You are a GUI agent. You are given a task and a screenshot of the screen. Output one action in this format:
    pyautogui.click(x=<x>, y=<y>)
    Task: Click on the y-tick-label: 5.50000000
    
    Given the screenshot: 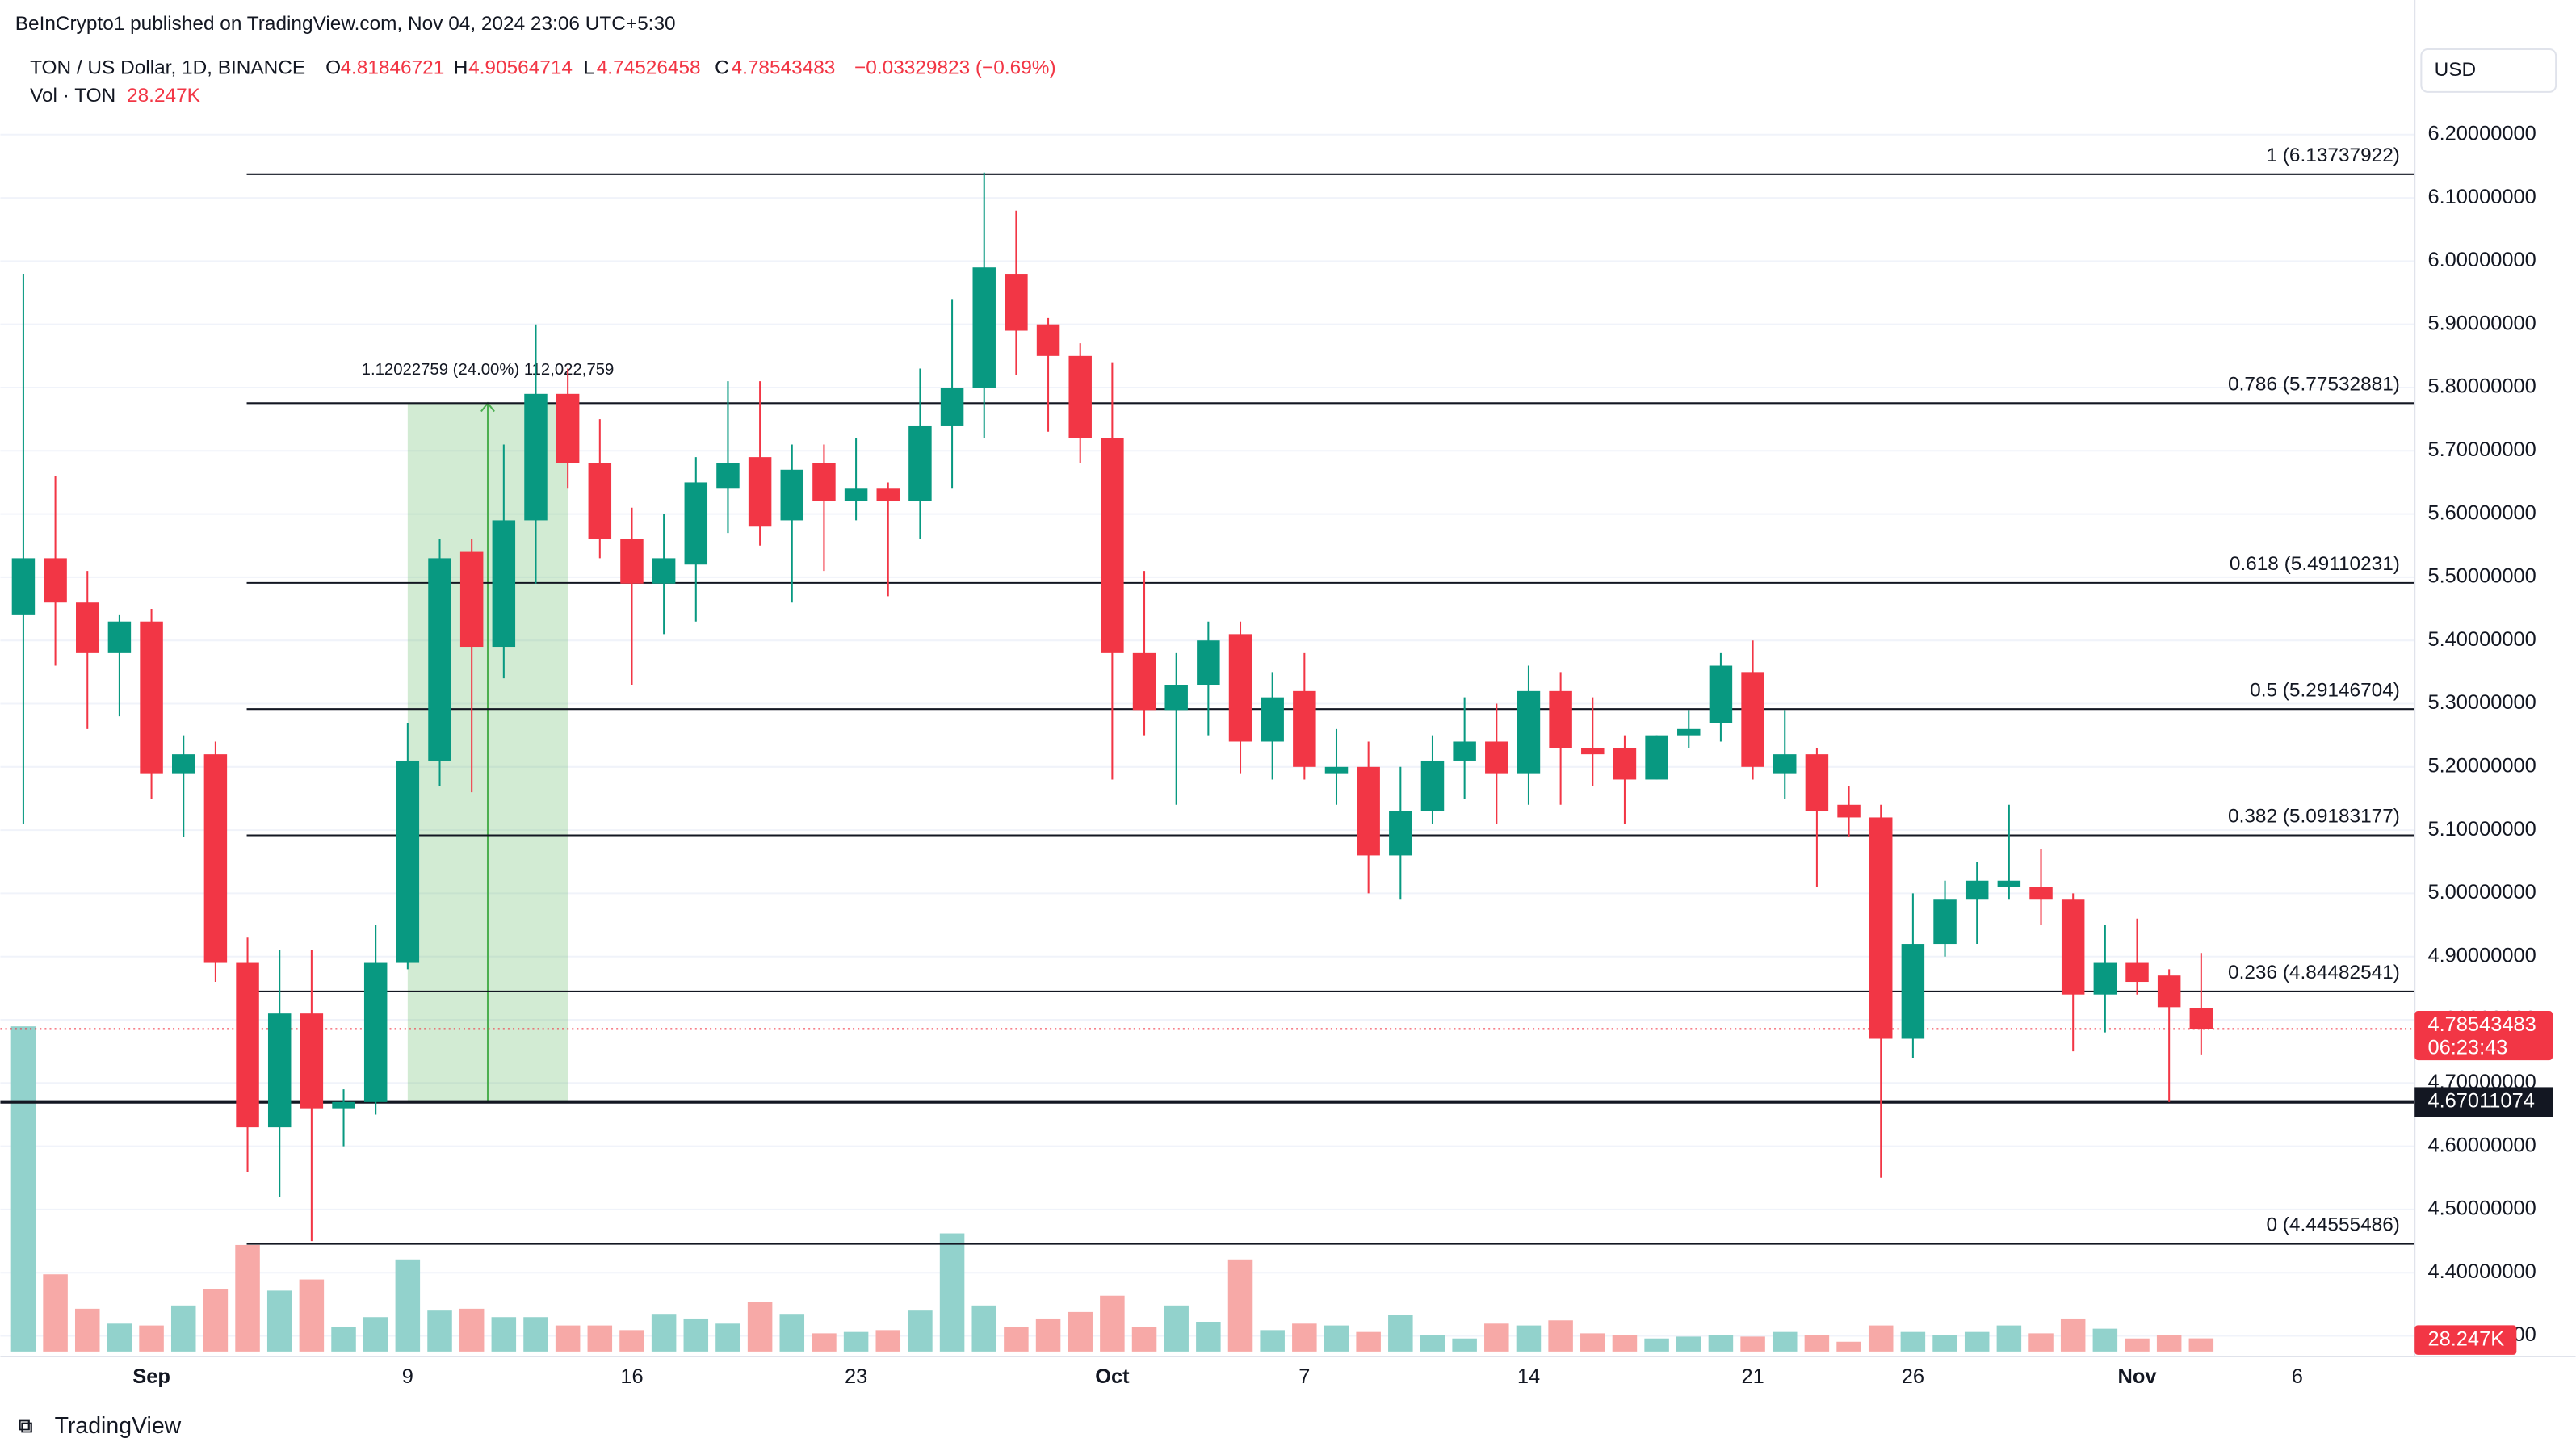 What is the action you would take?
    pyautogui.click(x=2481, y=576)
    